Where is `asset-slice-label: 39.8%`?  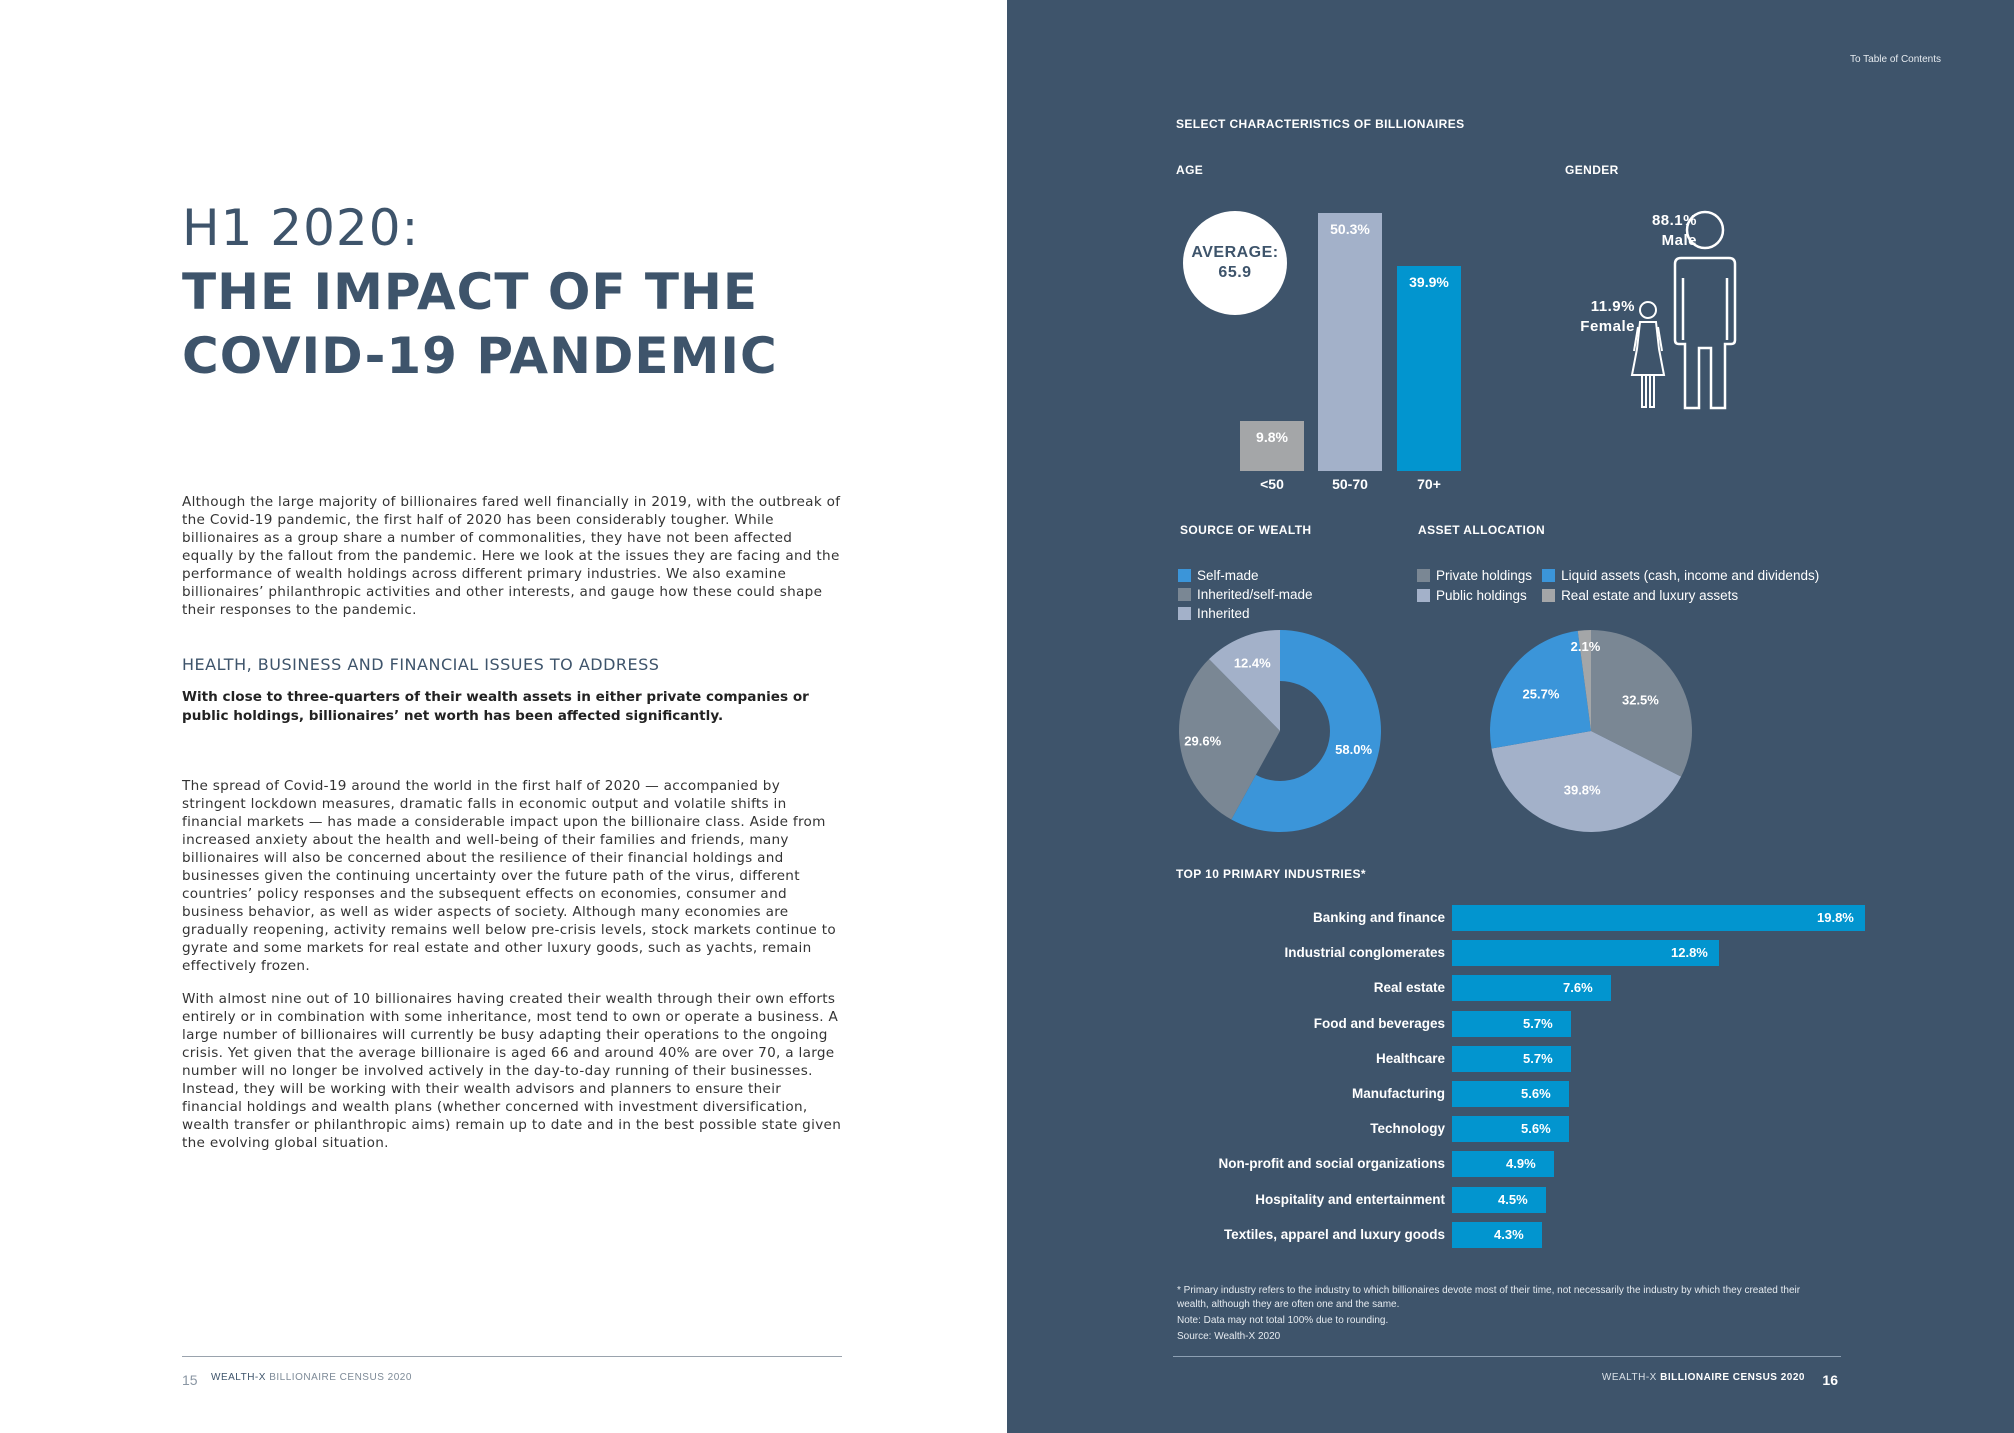
asset-slice-label: 39.8% is located at coordinates (1582, 789).